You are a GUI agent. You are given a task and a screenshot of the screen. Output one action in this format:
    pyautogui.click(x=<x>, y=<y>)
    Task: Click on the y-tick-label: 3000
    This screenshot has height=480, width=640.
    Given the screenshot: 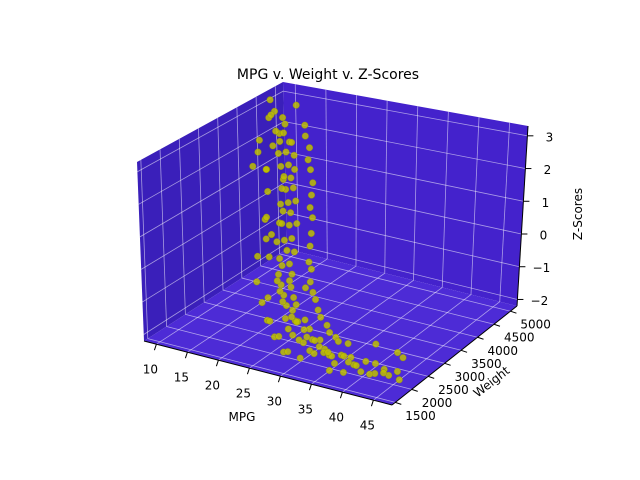 What is the action you would take?
    pyautogui.click(x=470, y=377)
    